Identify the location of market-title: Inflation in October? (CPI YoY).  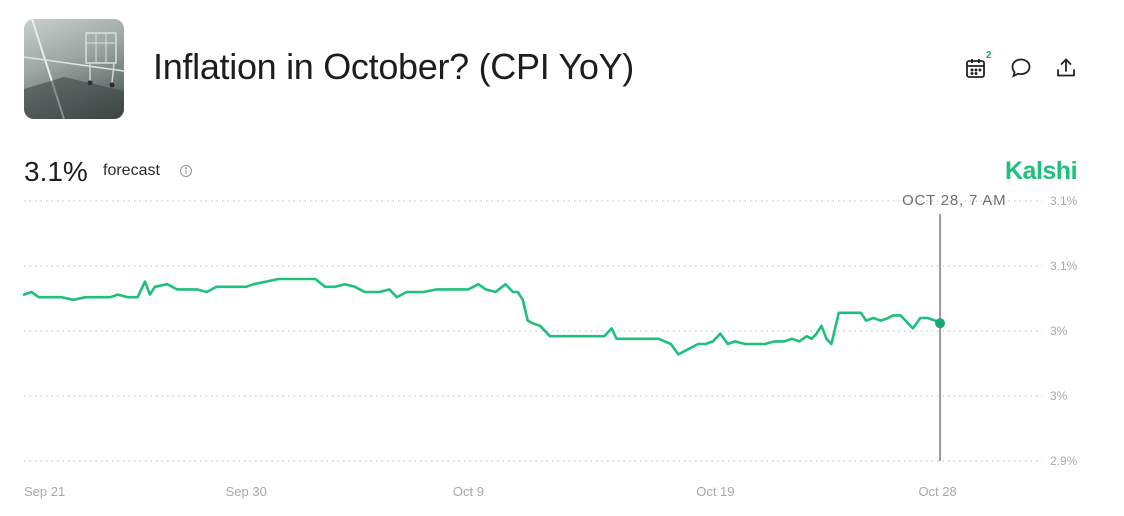
(393, 66).